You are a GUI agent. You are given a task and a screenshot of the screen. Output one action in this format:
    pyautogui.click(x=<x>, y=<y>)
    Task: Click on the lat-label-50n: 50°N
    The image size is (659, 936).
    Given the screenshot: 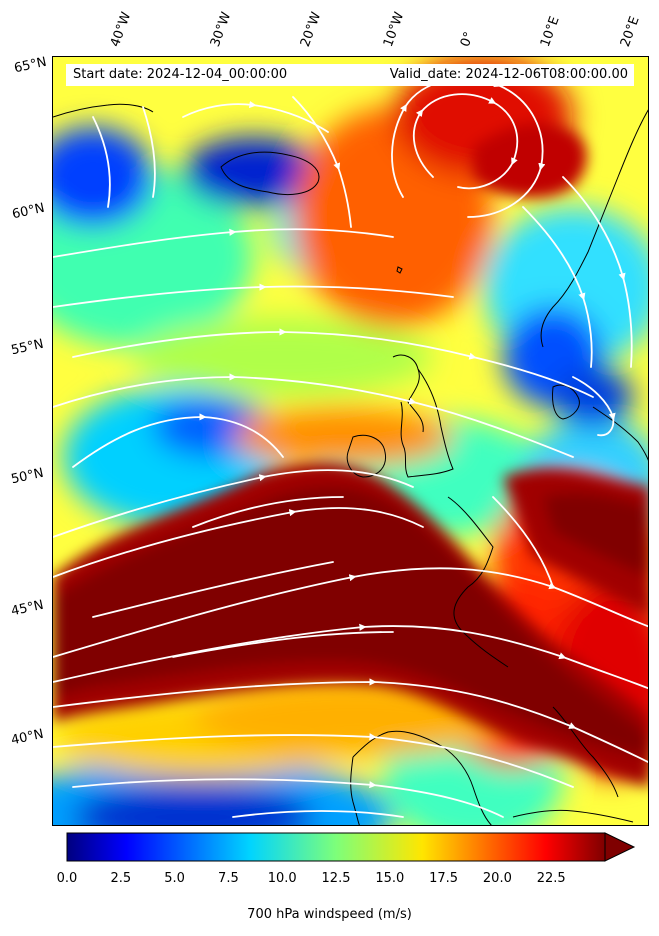 What is the action you would take?
    pyautogui.click(x=27, y=476)
    